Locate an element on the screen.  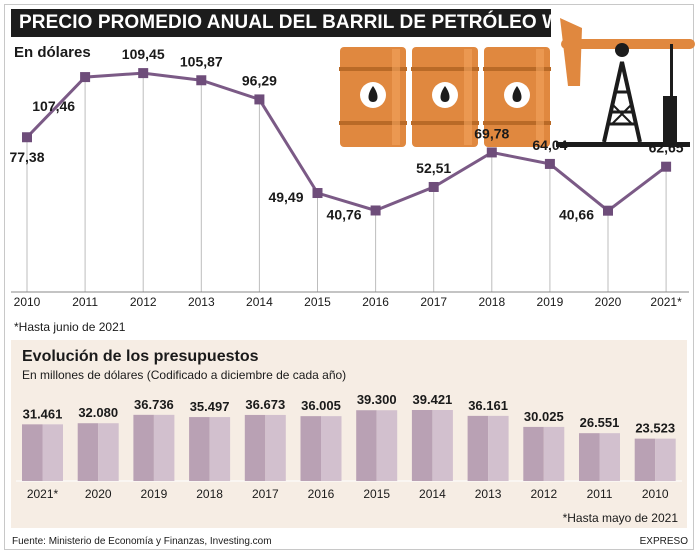
x-tick-label: 2012 is located at coordinates (143, 302).